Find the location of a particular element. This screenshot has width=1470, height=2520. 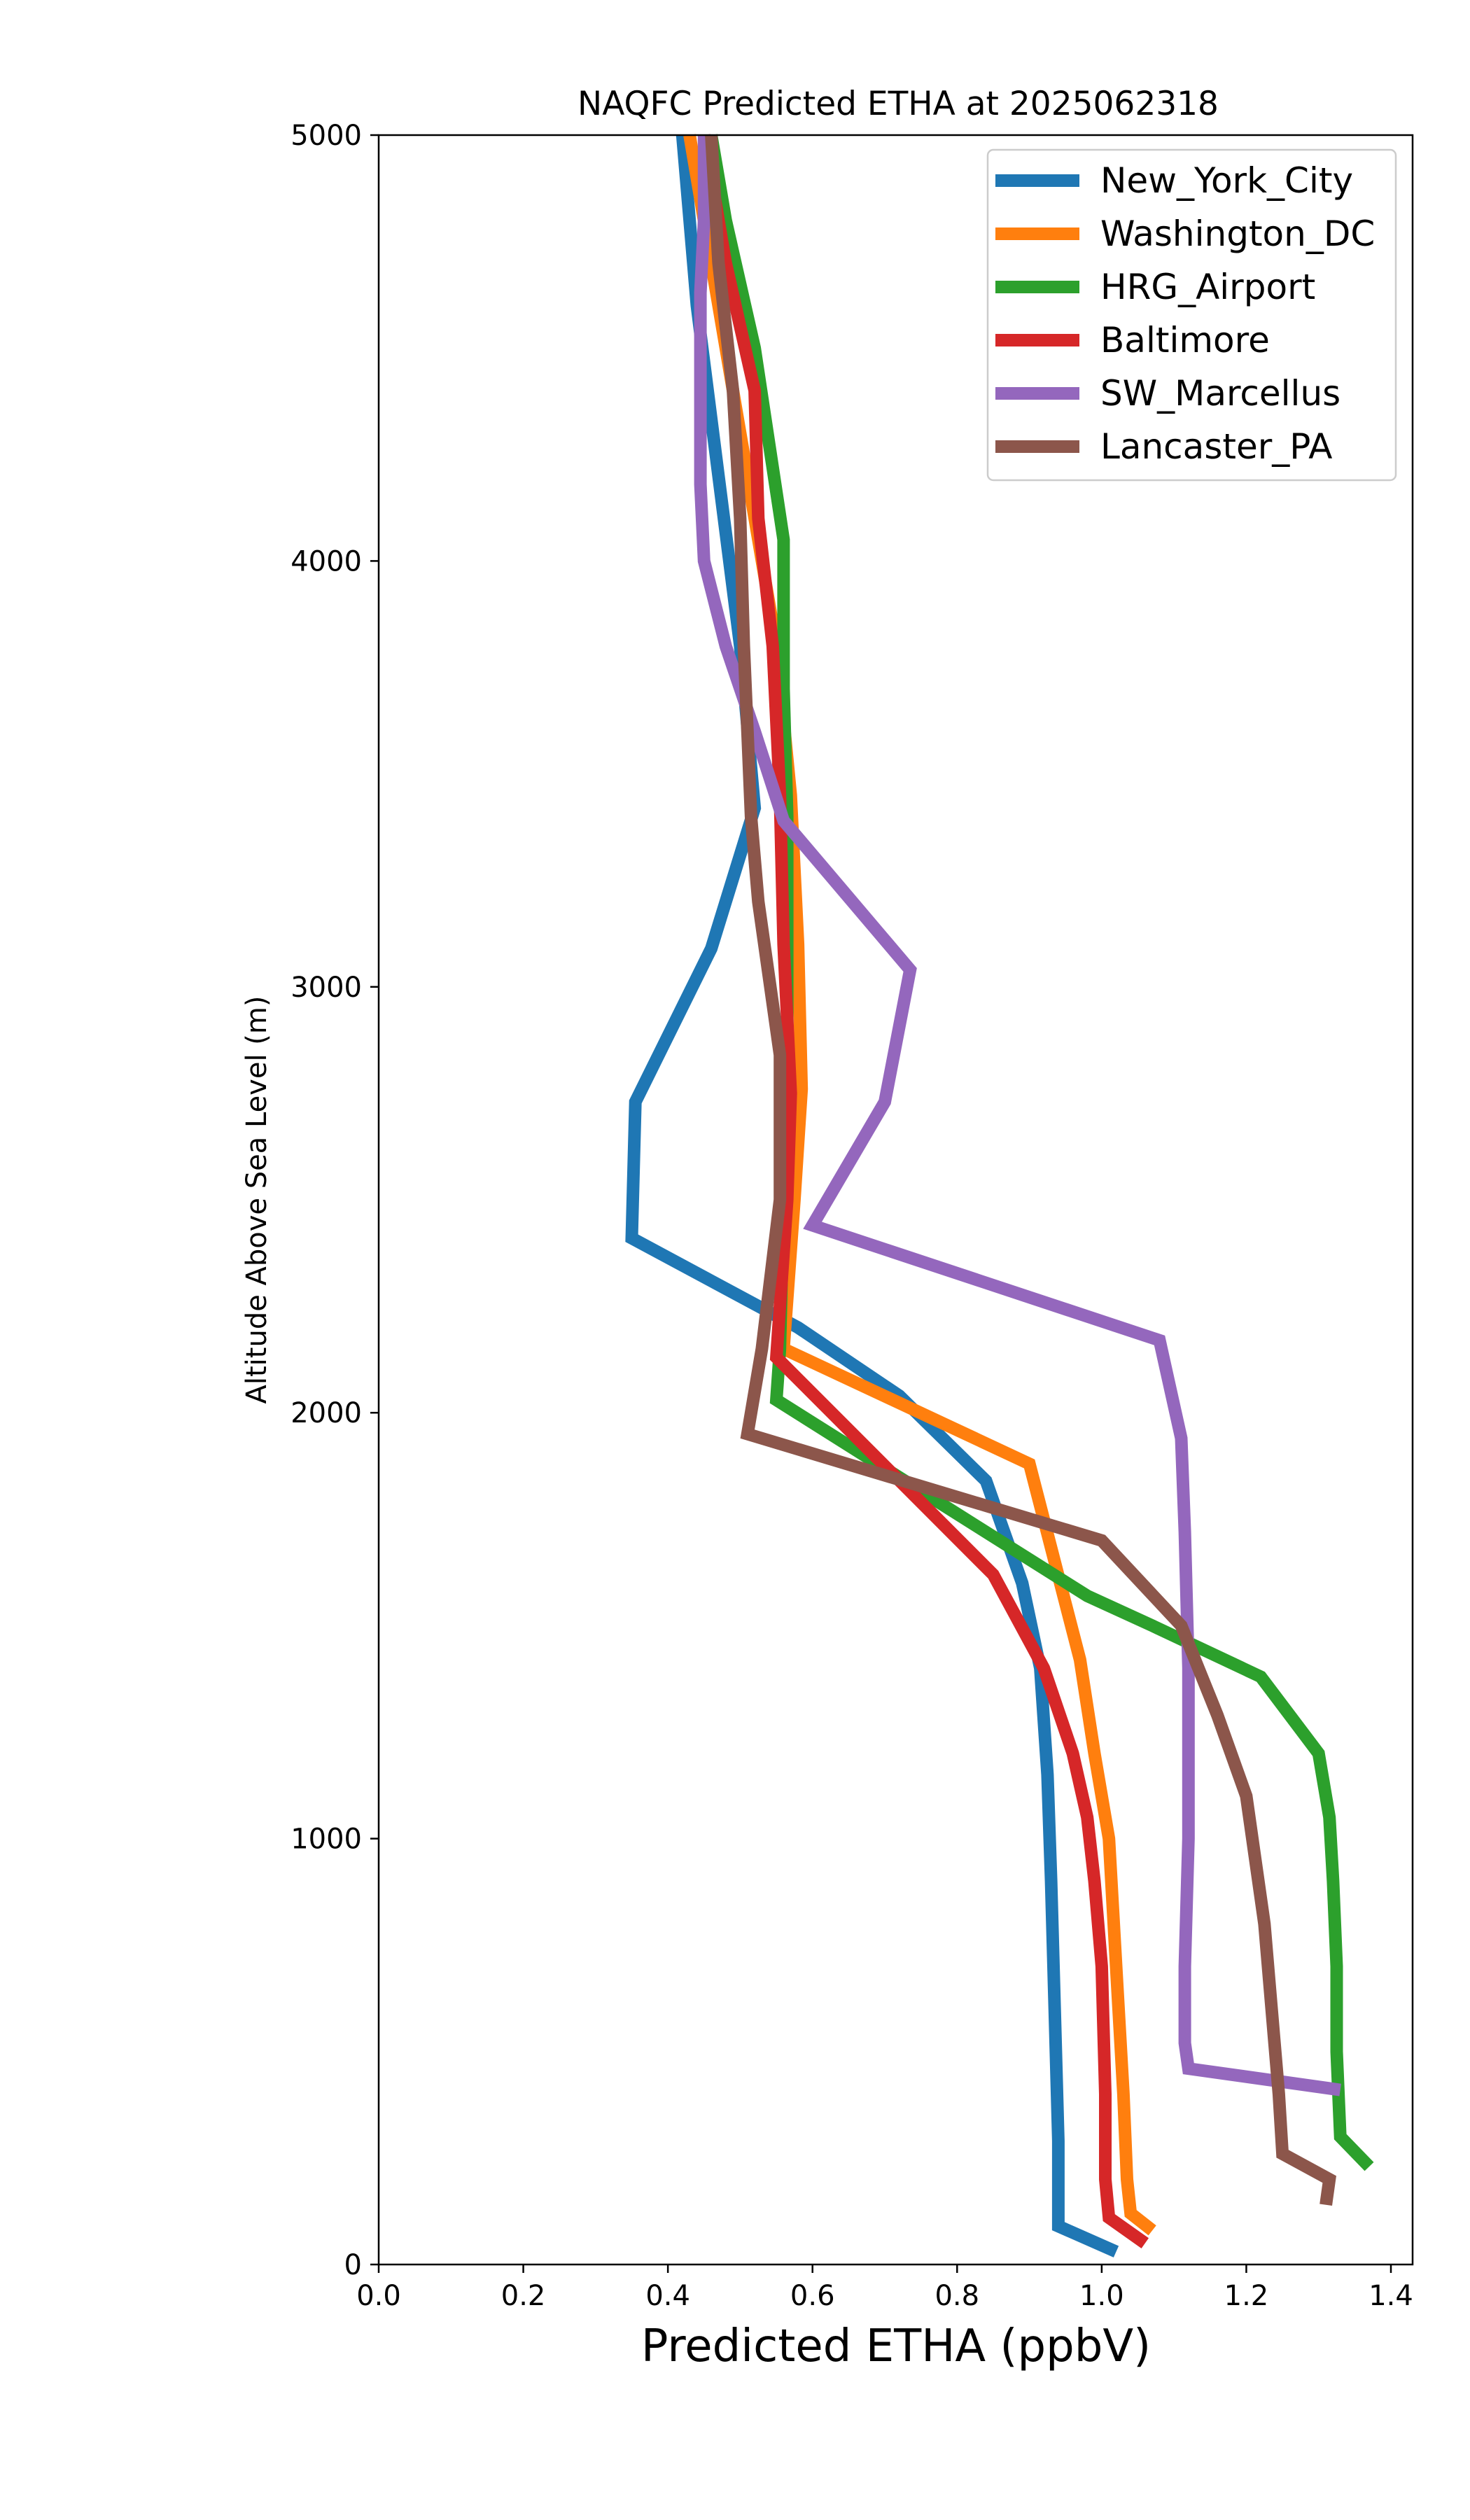

y-axis: 0 1000 2000 3000 4000 5000 is located at coordinates (334, 1200).